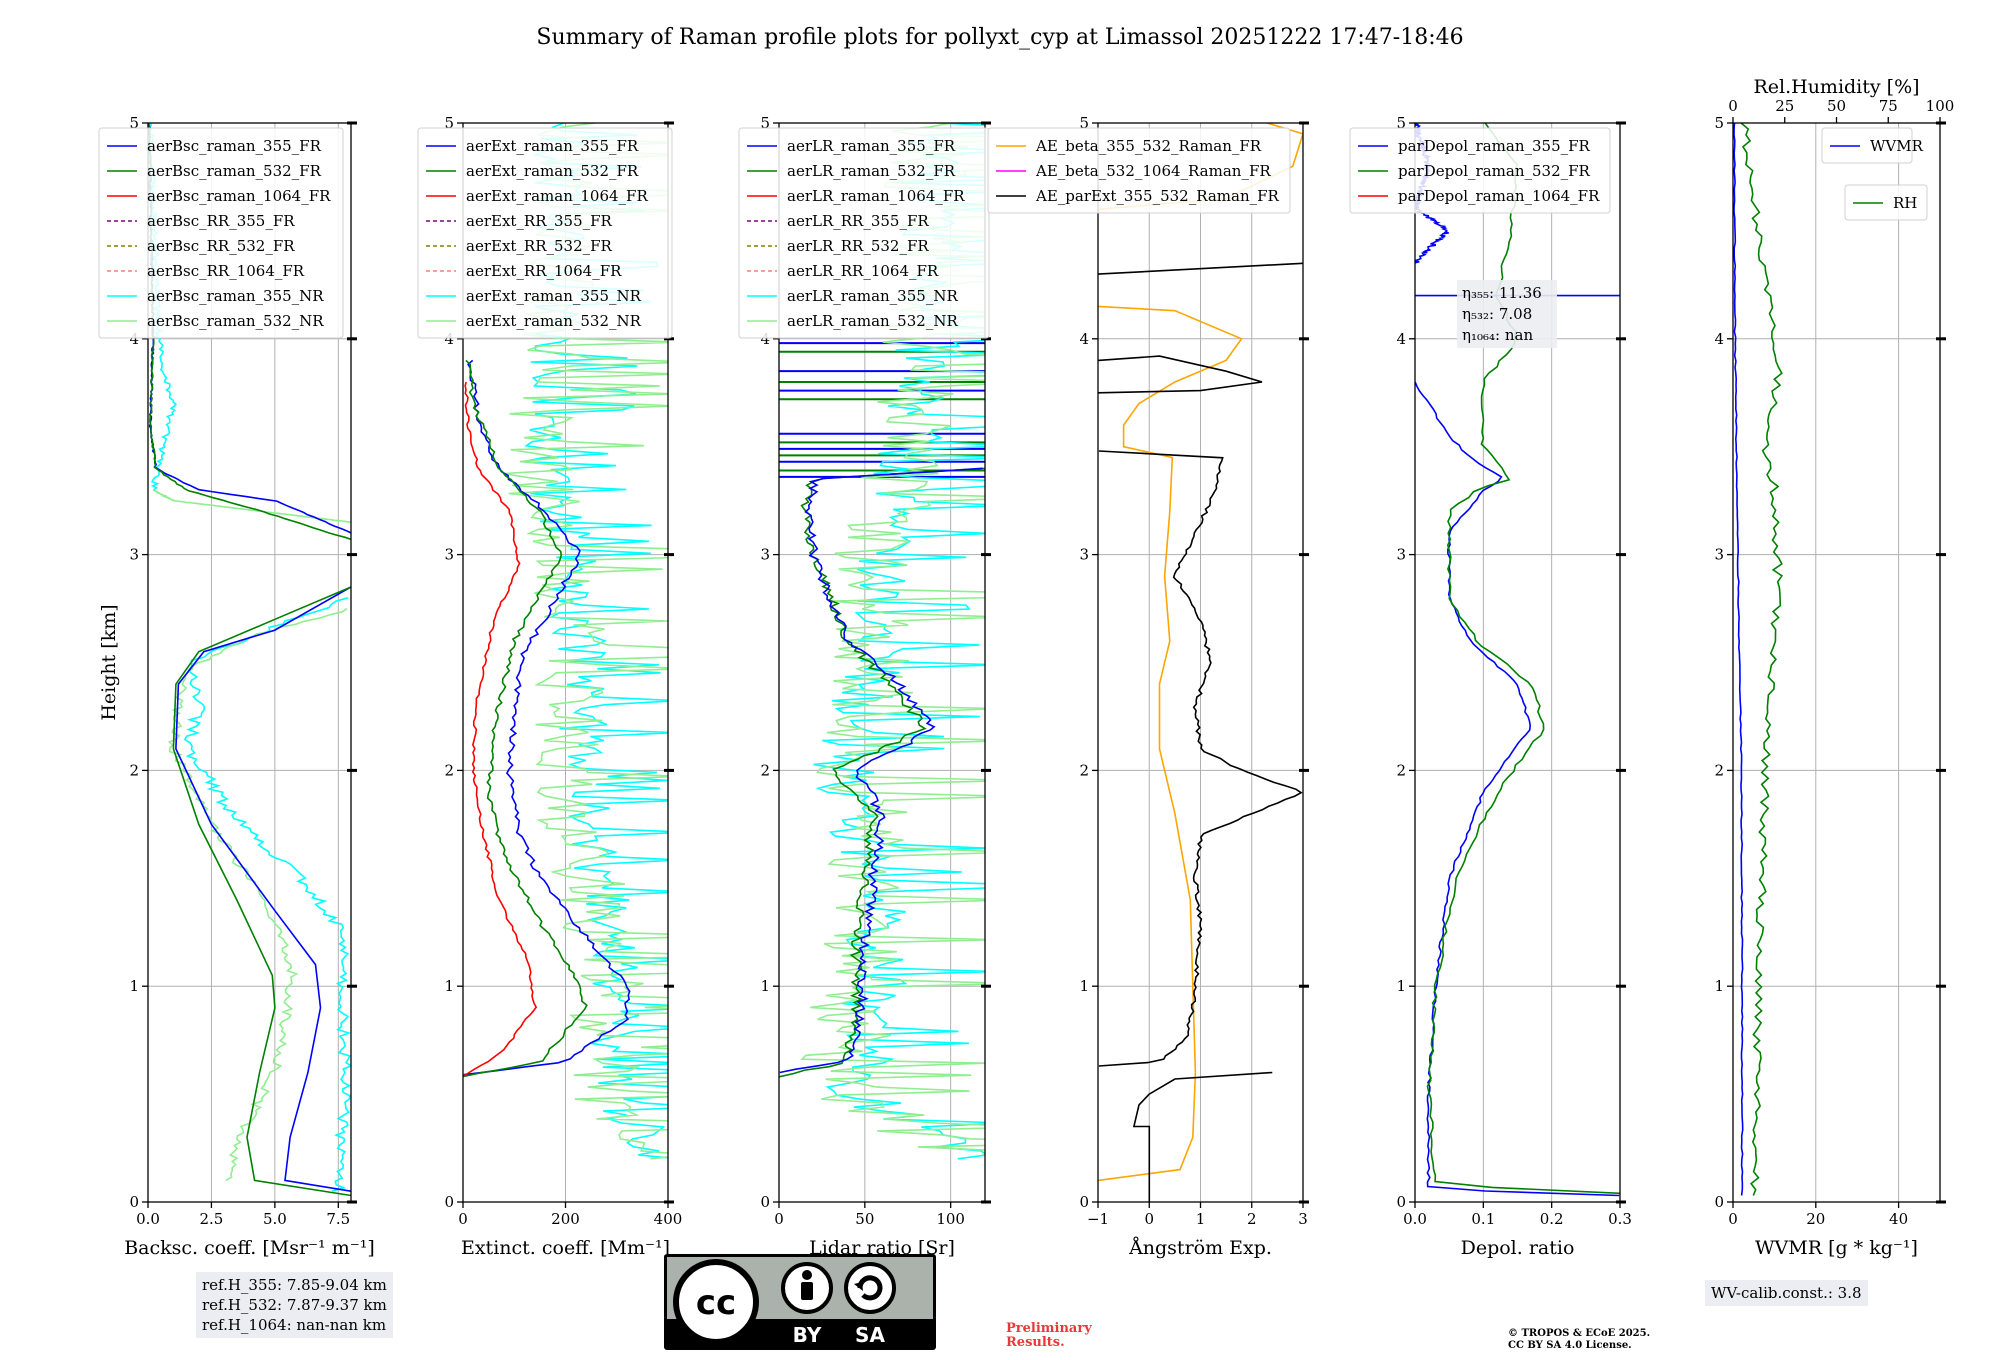 The width and height of the screenshot is (2000, 1360). What do you see at coordinates (565, 1219) in the screenshot?
I see `x-tick-label: 200` at bounding box center [565, 1219].